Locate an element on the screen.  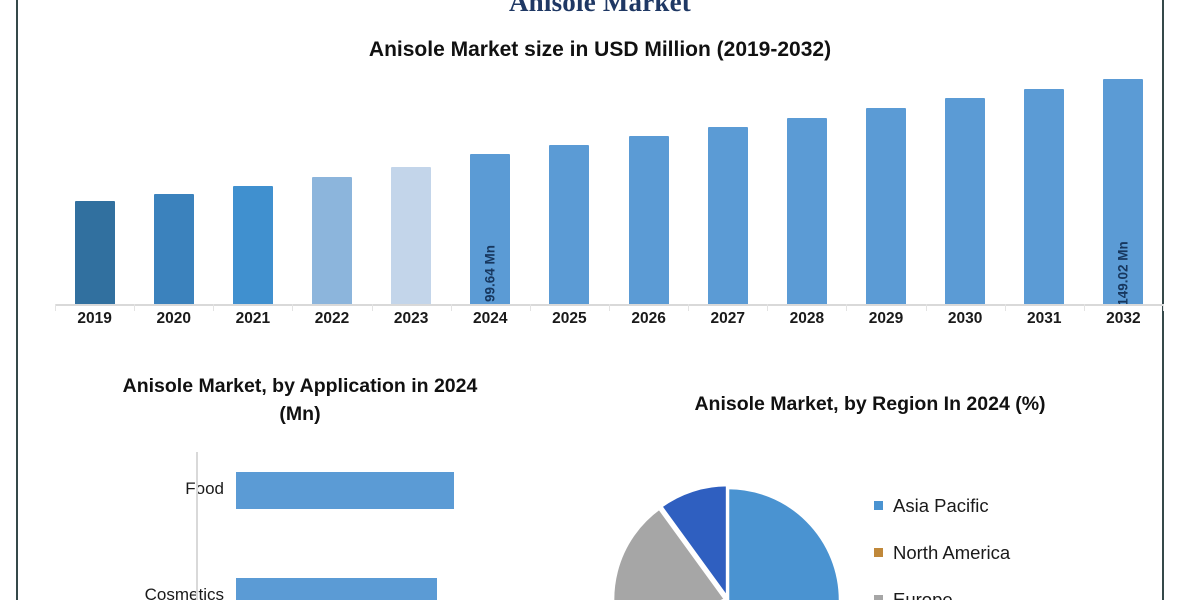
axis-tick-2029 is located at coordinates (847, 307).